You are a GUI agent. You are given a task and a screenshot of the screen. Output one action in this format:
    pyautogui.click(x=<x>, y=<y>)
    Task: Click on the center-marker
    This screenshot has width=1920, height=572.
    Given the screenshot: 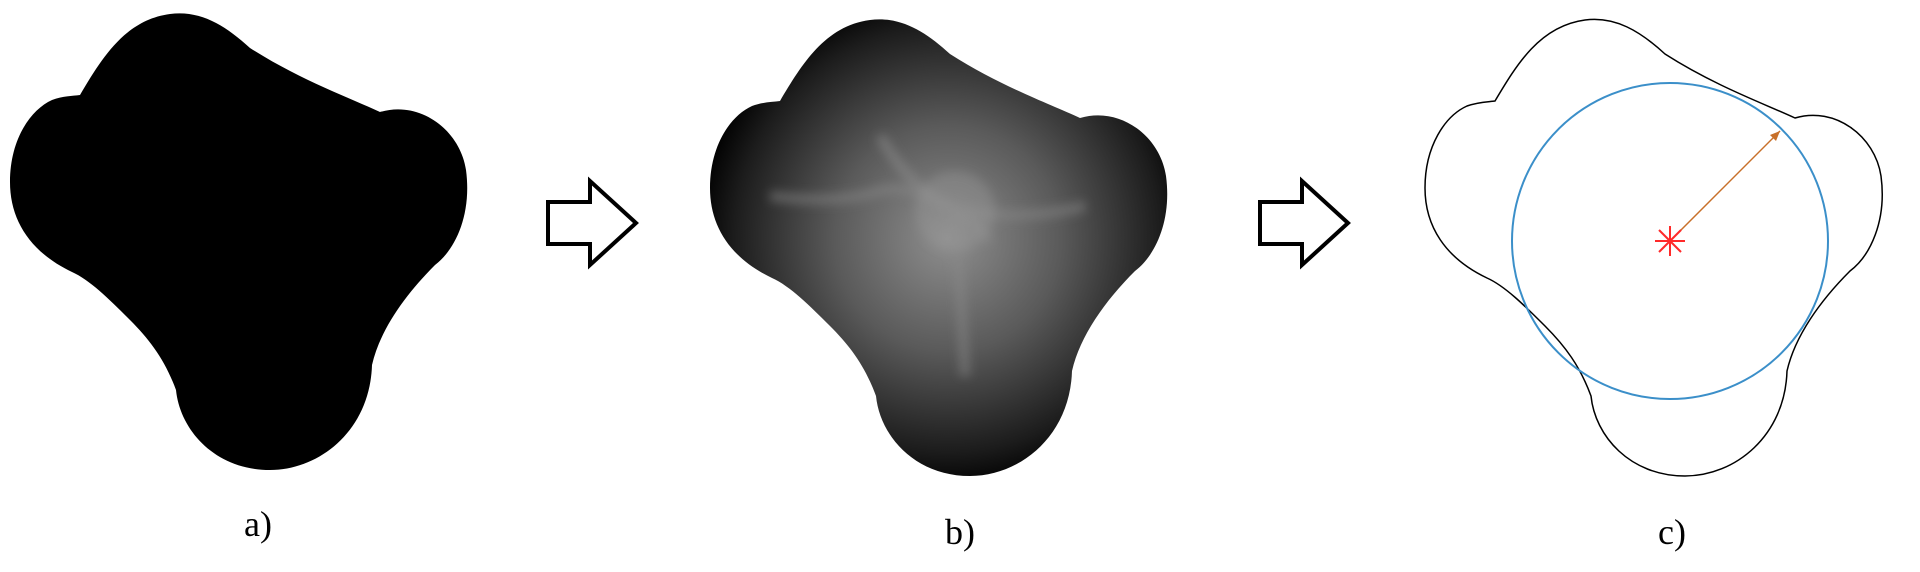 What is the action you would take?
    pyautogui.click(x=1670, y=241)
    